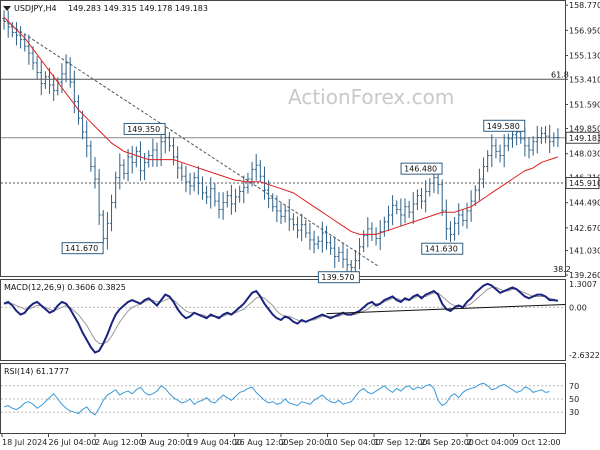 Image resolution: width=600 pixels, height=450 pixels. Describe the element at coordinates (276, 399) in the screenshot. I see `rsi-line` at that location.